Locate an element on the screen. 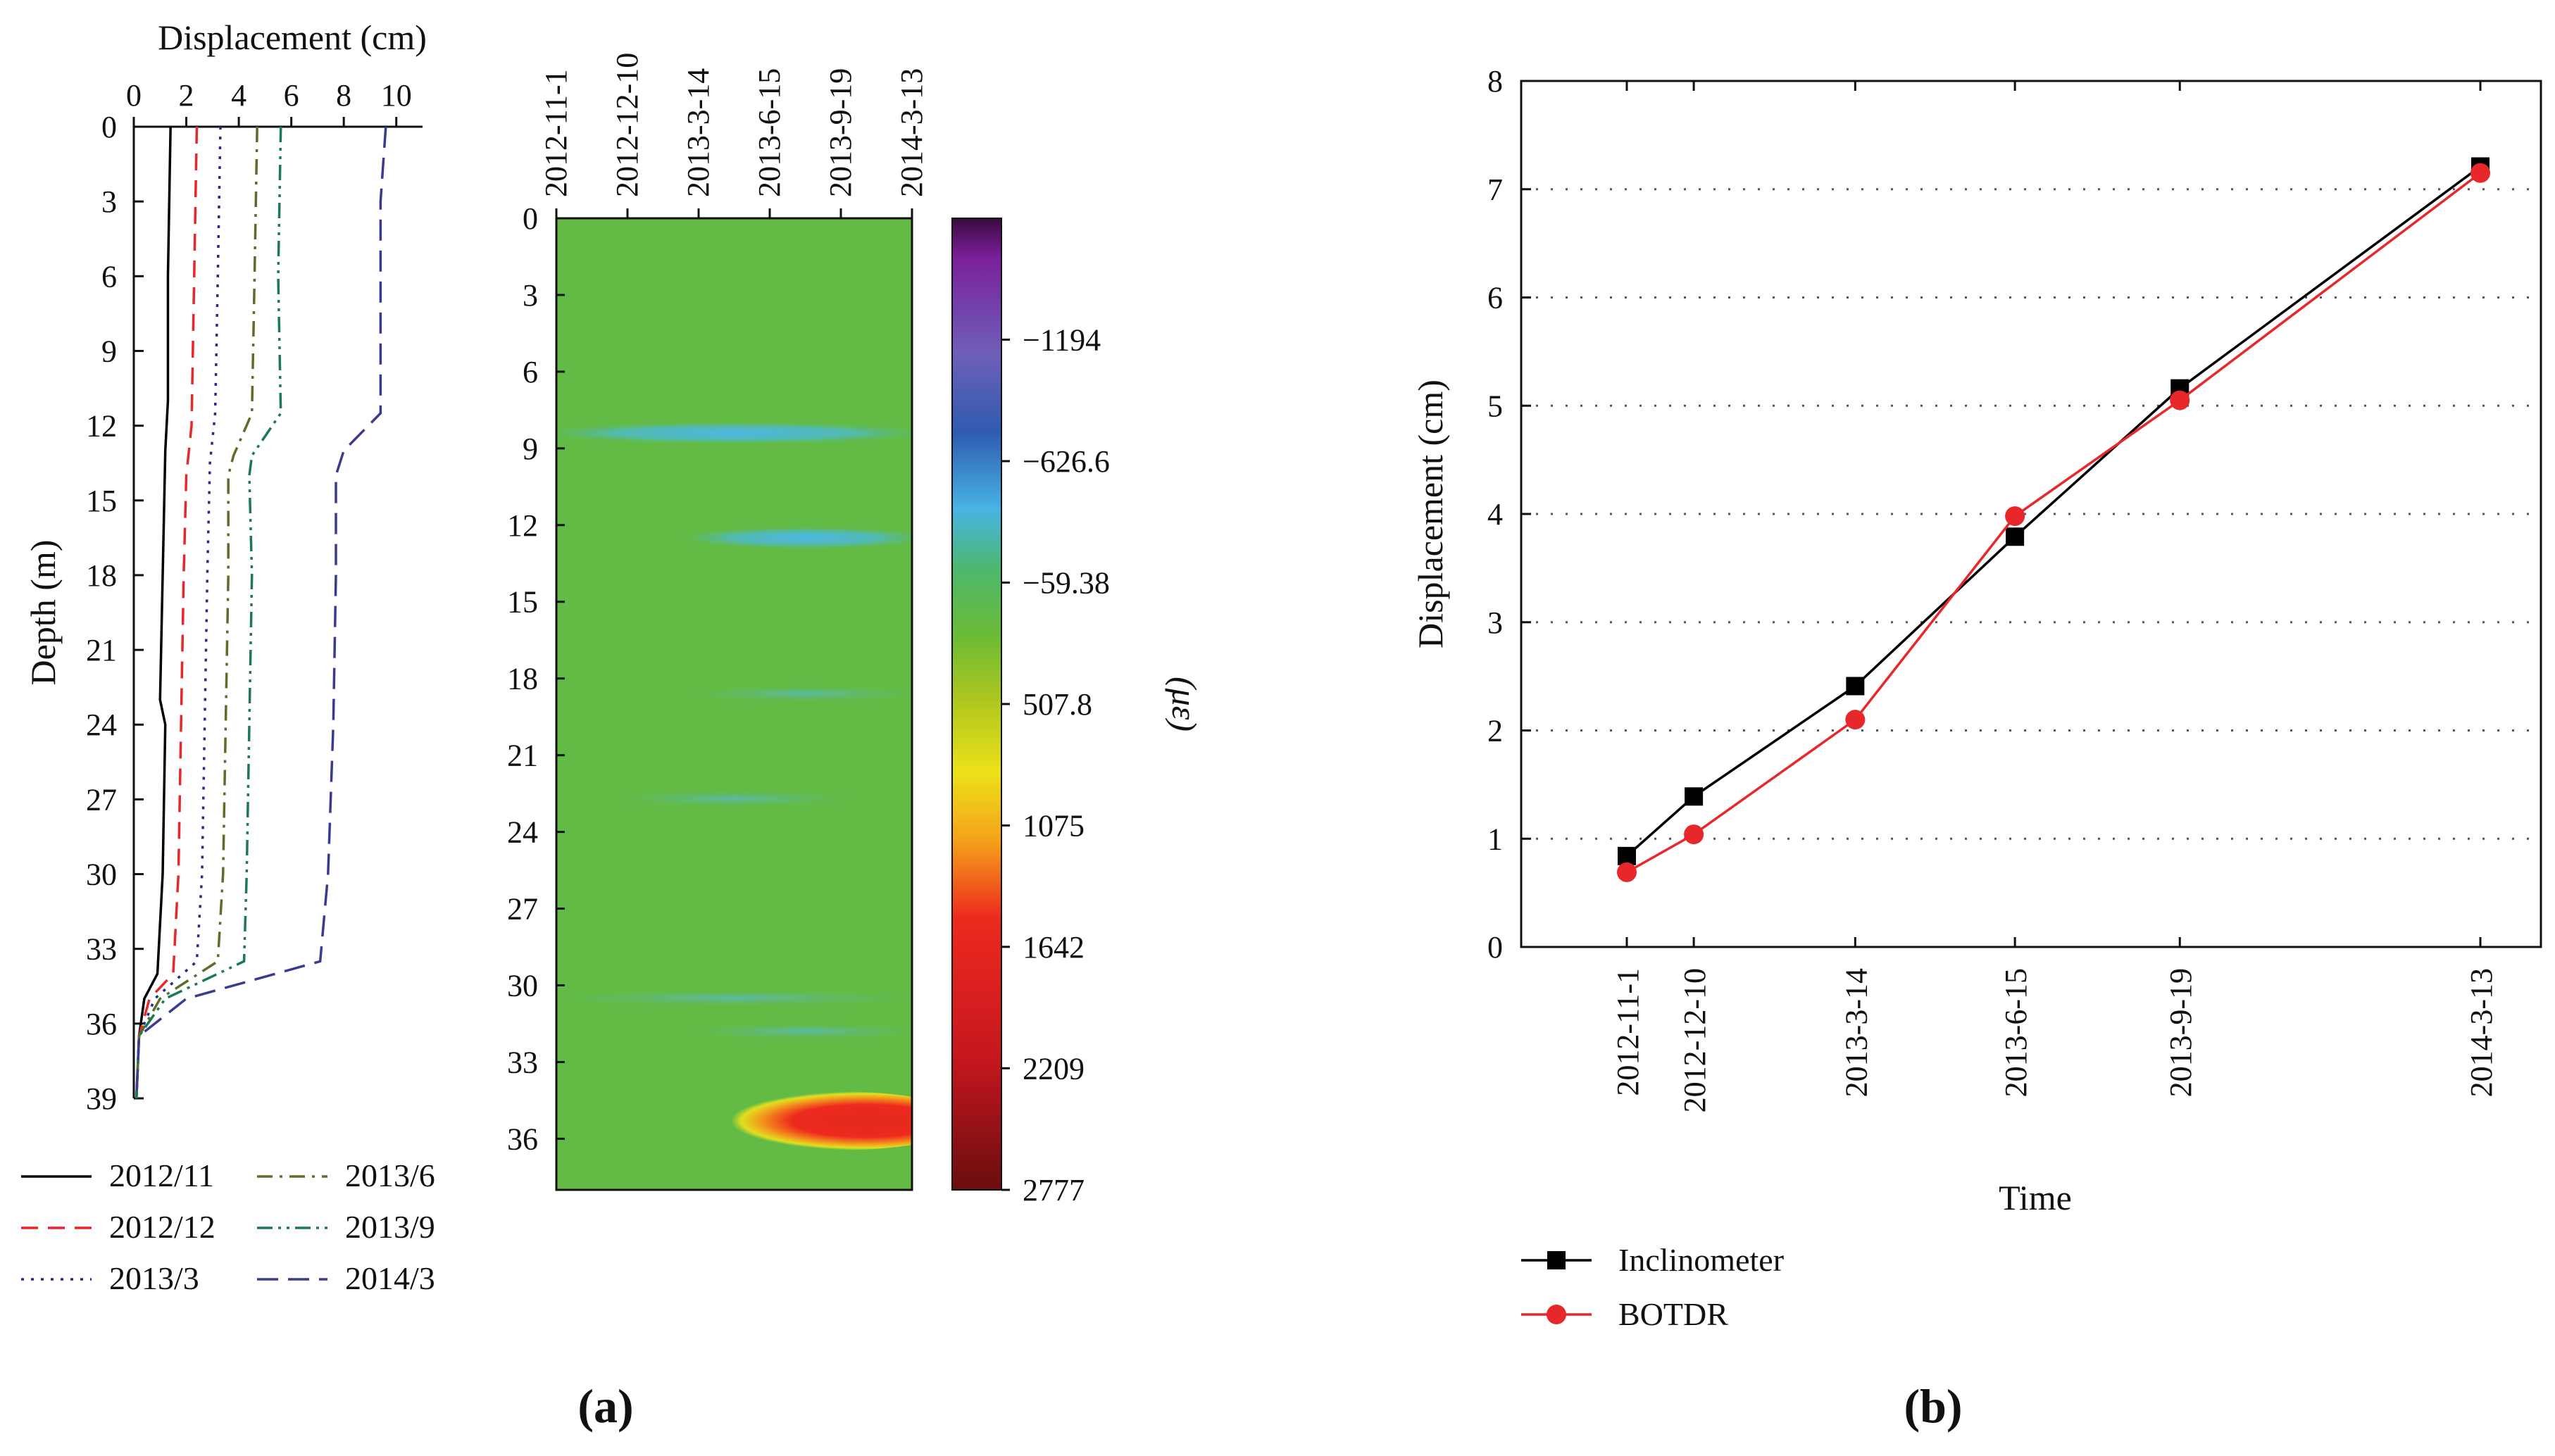 The width and height of the screenshot is (2555, 1456). legend-label-2013/9: 2013/9 is located at coordinates (390, 1227).